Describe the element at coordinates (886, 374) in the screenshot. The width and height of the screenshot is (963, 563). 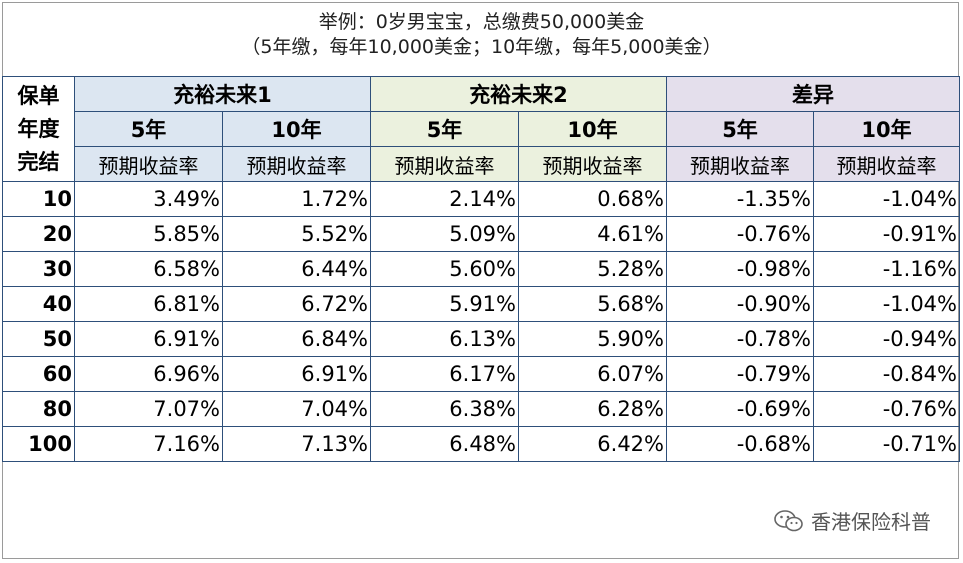
I see `table-cell: -0.84%` at that location.